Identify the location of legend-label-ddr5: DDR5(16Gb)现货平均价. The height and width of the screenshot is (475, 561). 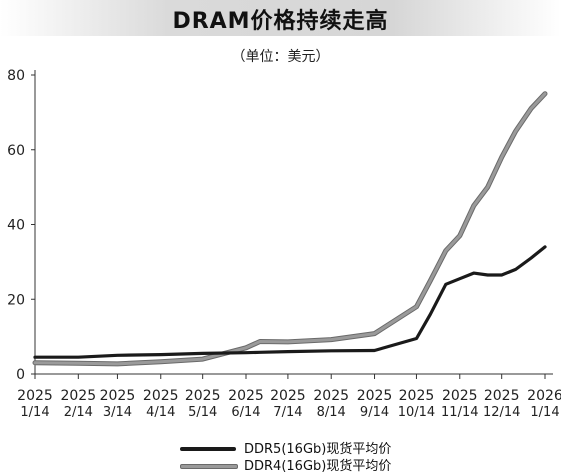
(318, 449).